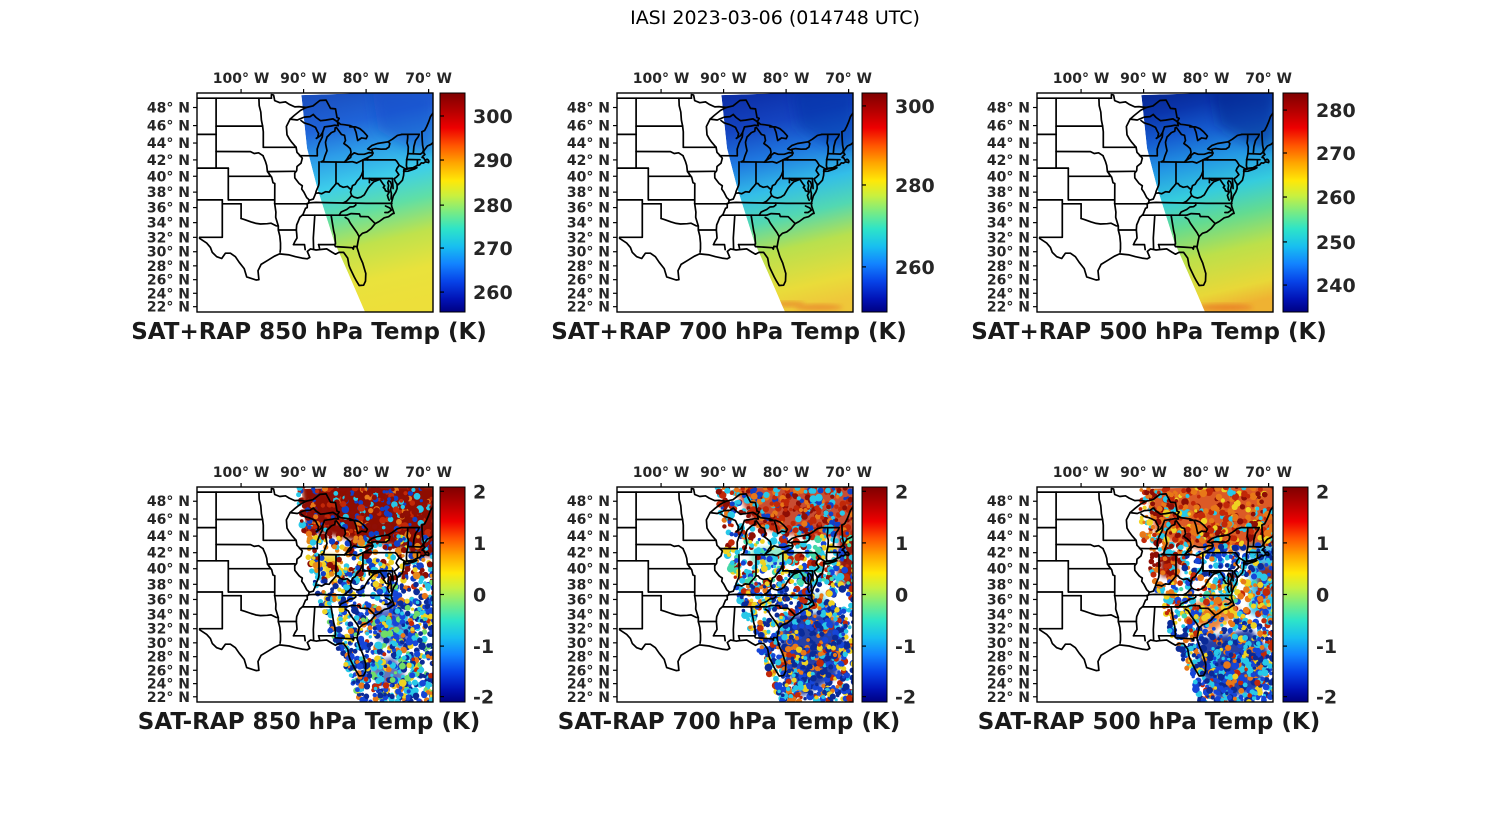 This screenshot has height=825, width=1500. What do you see at coordinates (1336, 154) in the screenshot?
I see `colorbar-label: 270` at bounding box center [1336, 154].